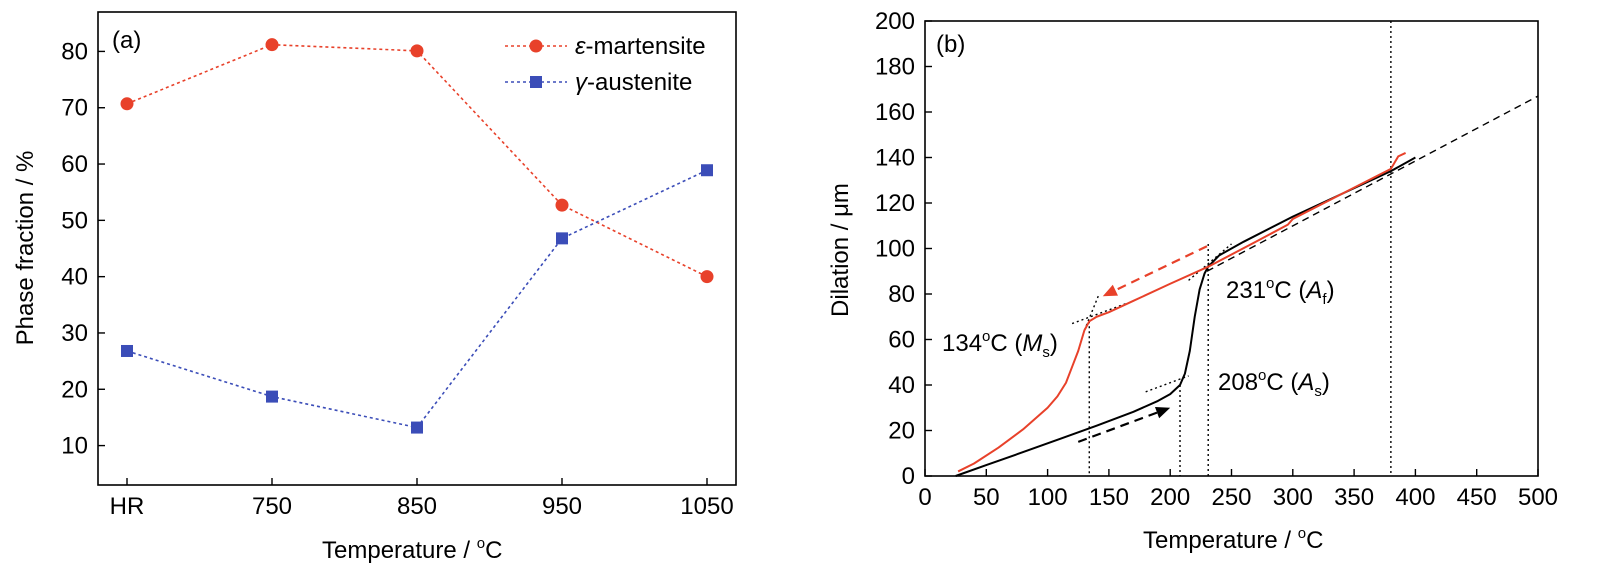 This screenshot has height=585, width=1619. Describe the element at coordinates (1326, 382) in the screenshot. I see `annotation-as-close: )` at that location.